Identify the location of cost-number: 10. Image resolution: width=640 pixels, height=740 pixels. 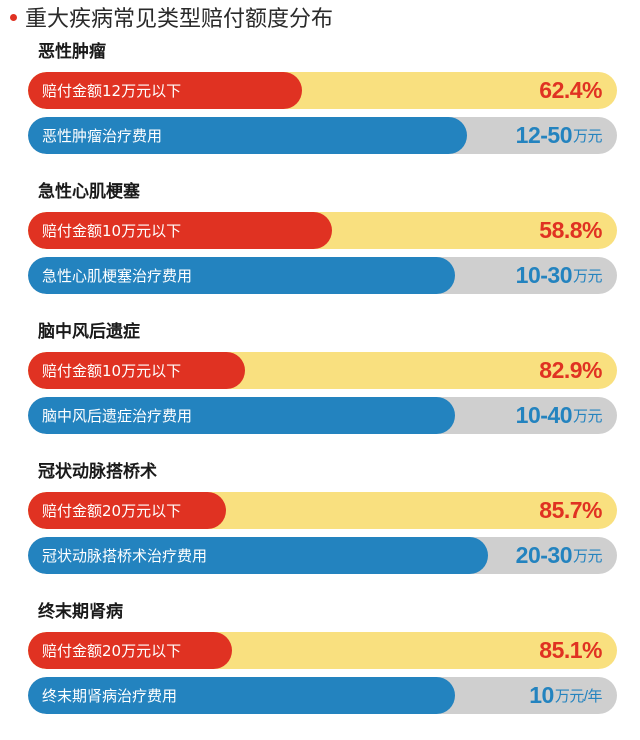
(541, 695).